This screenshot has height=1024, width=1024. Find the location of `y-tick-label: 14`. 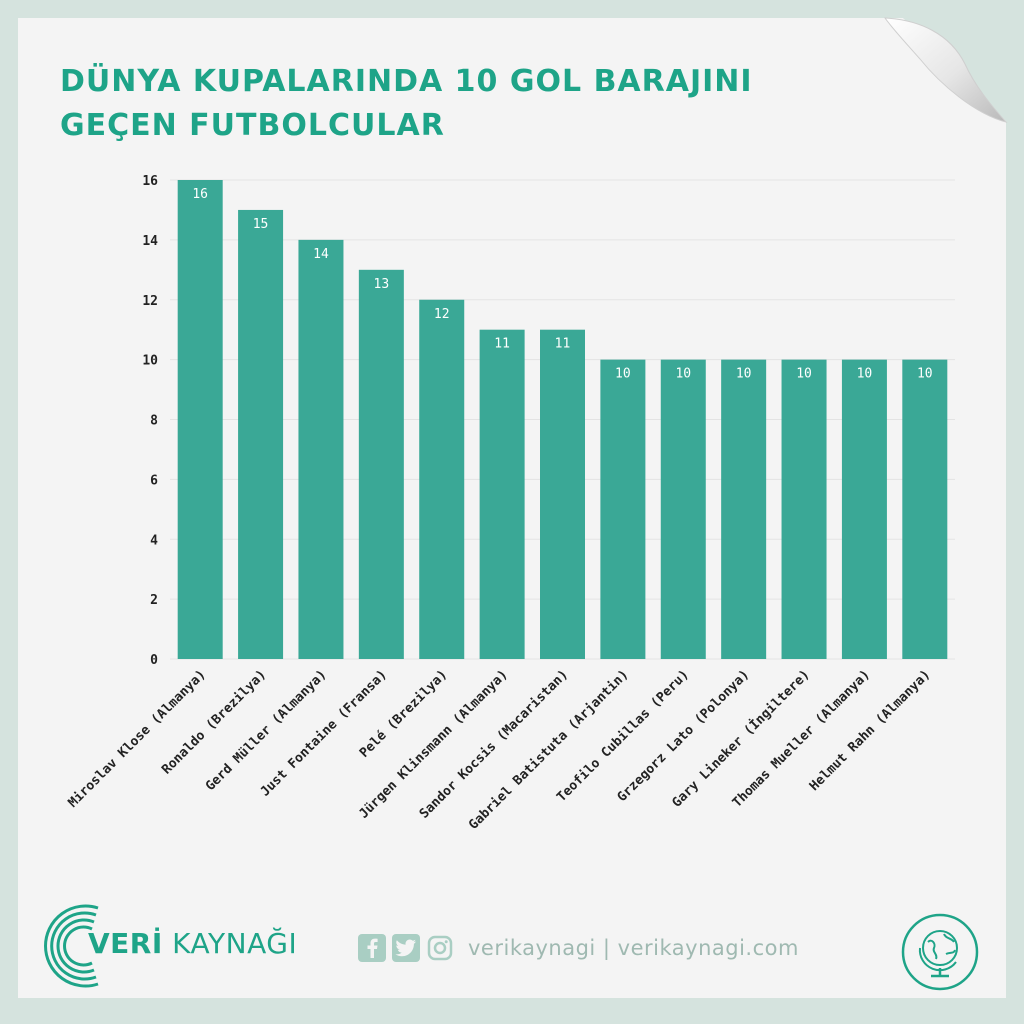

y-tick-label: 14 is located at coordinates (150, 241).